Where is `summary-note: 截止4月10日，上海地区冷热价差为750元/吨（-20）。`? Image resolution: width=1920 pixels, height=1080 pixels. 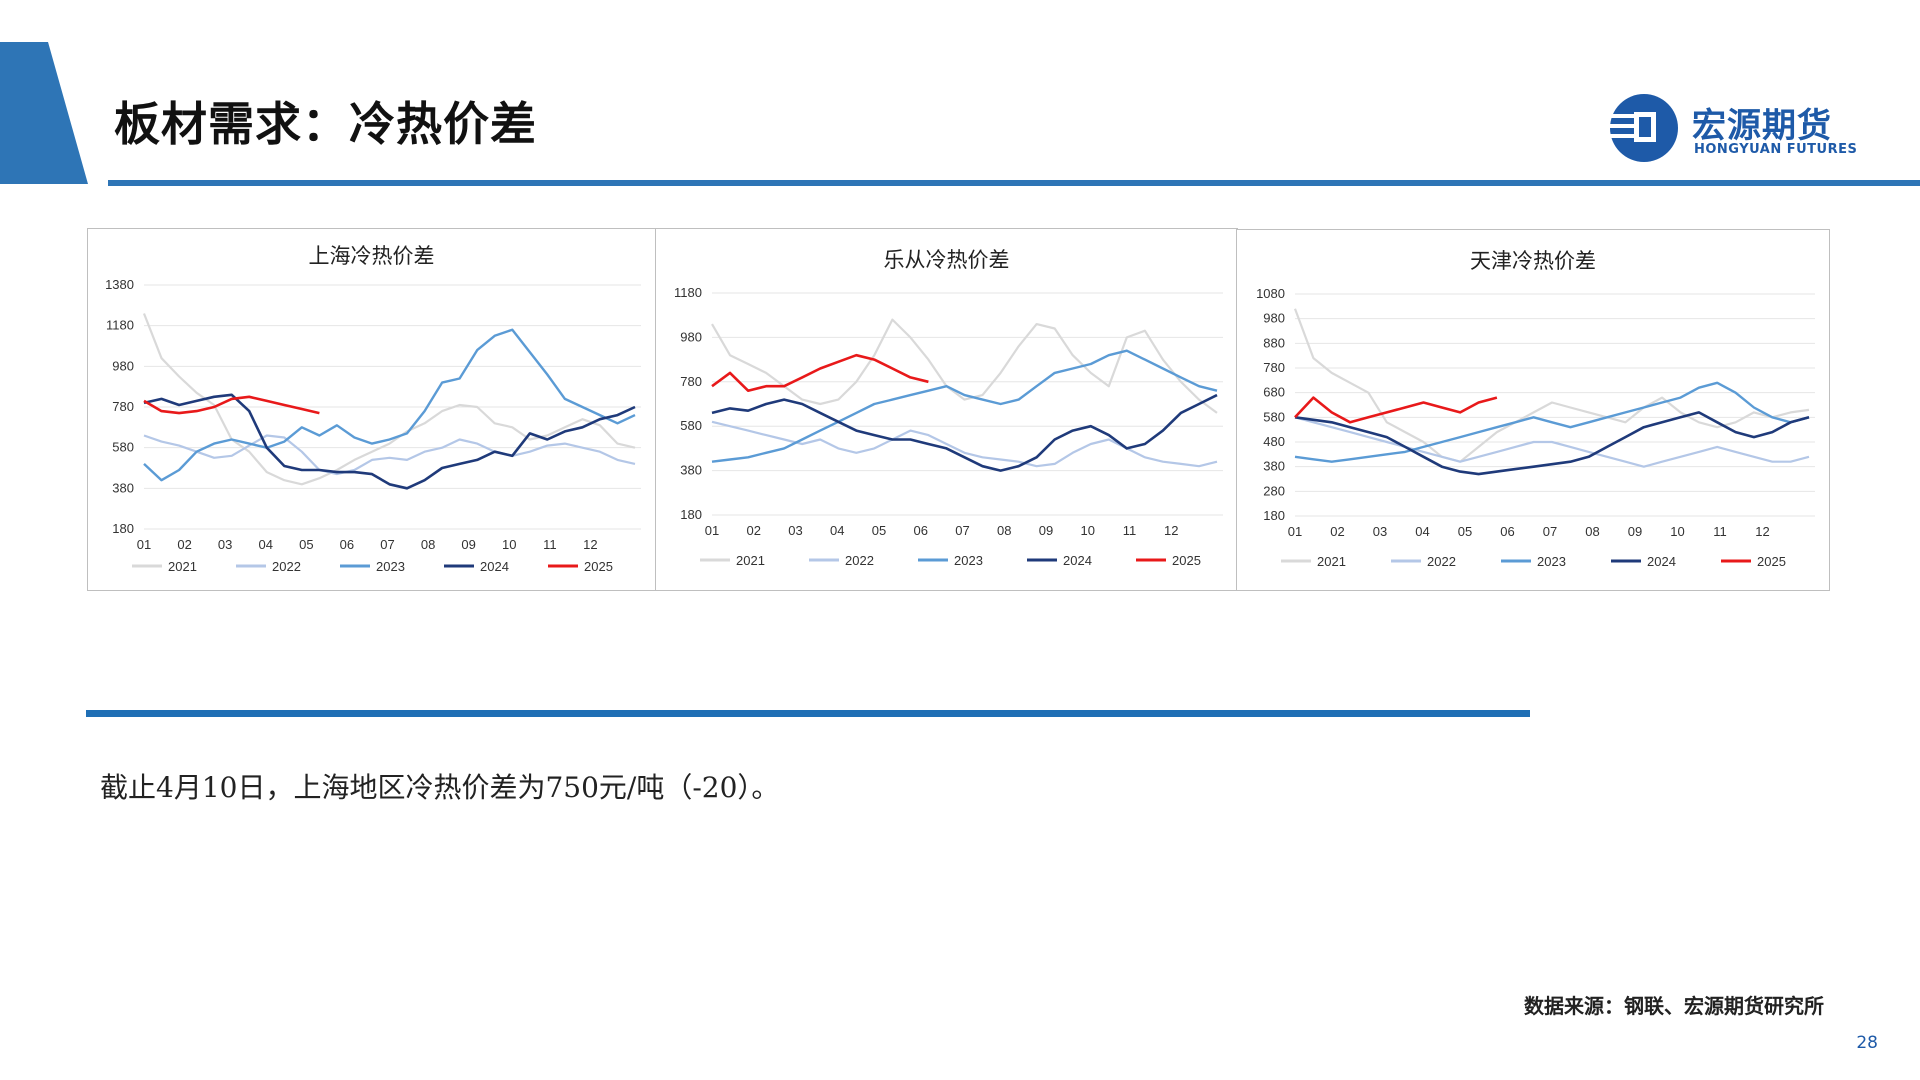
summary-note: 截止4月10日，上海地区冷热价差为750元/吨（-20）。 is located at coordinates (440, 787).